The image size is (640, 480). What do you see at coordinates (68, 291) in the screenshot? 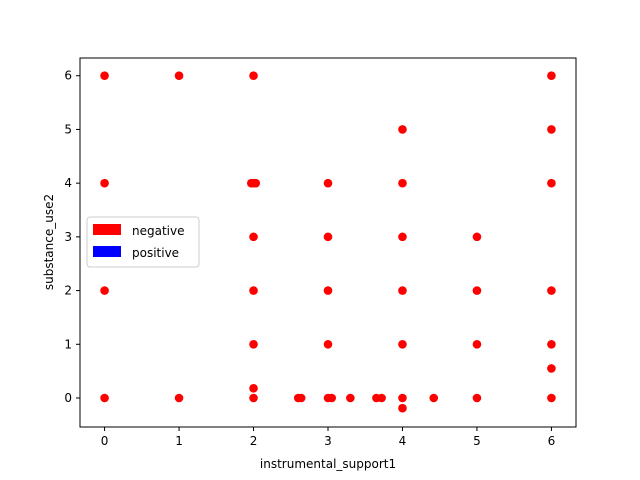
I see `y-tick-label: 2` at bounding box center [68, 291].